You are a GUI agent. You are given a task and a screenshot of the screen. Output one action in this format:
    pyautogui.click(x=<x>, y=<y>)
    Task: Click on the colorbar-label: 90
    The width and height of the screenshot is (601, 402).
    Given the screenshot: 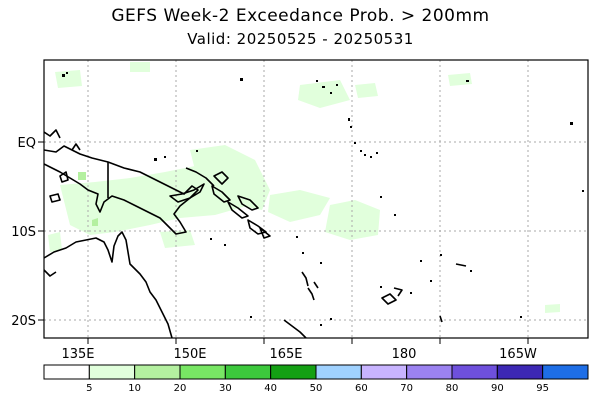 What is the action you would take?
    pyautogui.click(x=497, y=388)
    